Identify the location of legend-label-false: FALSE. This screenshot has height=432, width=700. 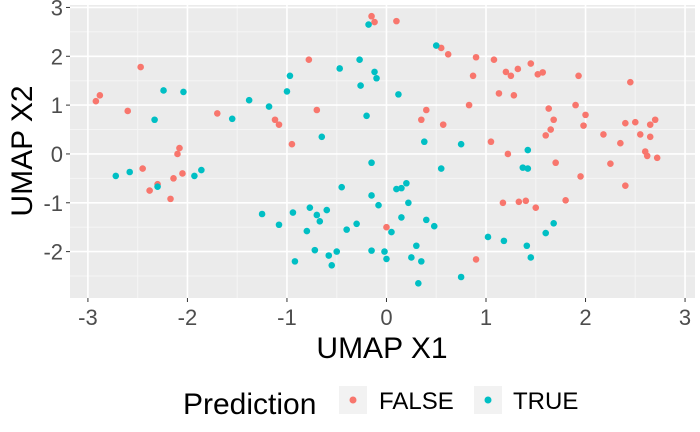
(416, 401).